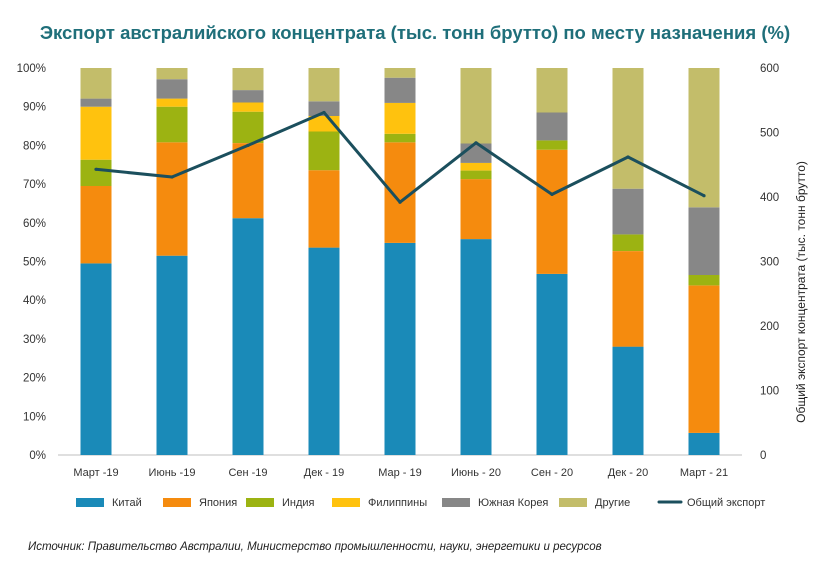  I want to click on total-export-line, so click(400, 157).